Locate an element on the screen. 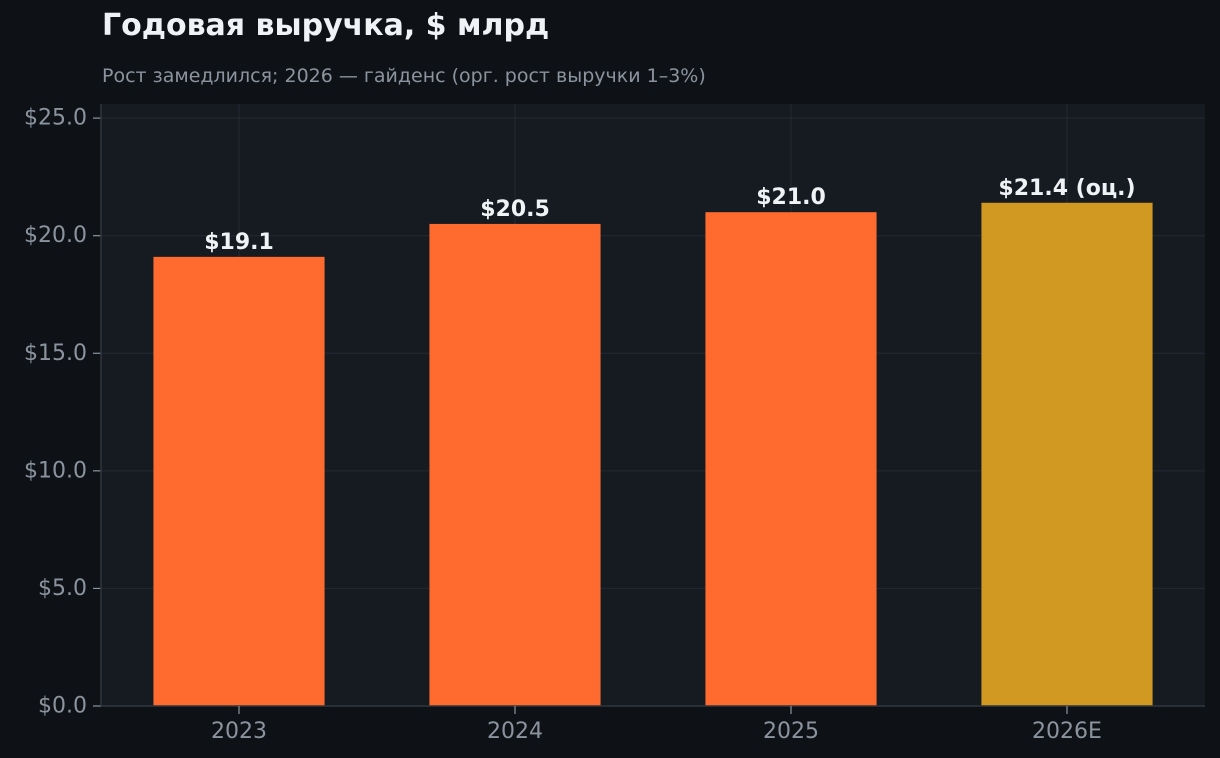  chart-title: Годовая выручка, $ млрд is located at coordinates (326, 25).